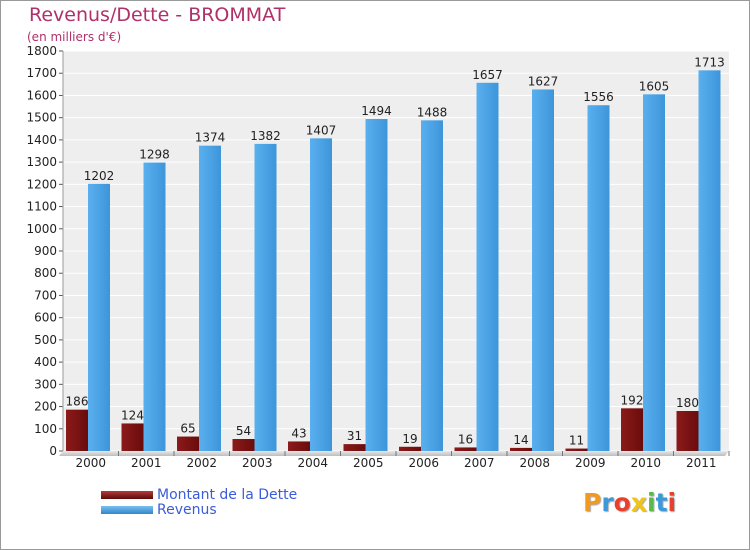 This screenshot has height=550, width=750. What do you see at coordinates (99, 176) in the screenshot?
I see `data-label-revenus: 1202` at bounding box center [99, 176].